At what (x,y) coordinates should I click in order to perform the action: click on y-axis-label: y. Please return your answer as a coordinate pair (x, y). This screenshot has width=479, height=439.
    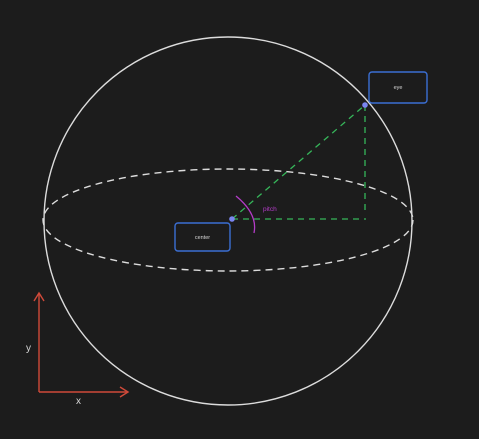
    Looking at the image, I should click on (28, 348).